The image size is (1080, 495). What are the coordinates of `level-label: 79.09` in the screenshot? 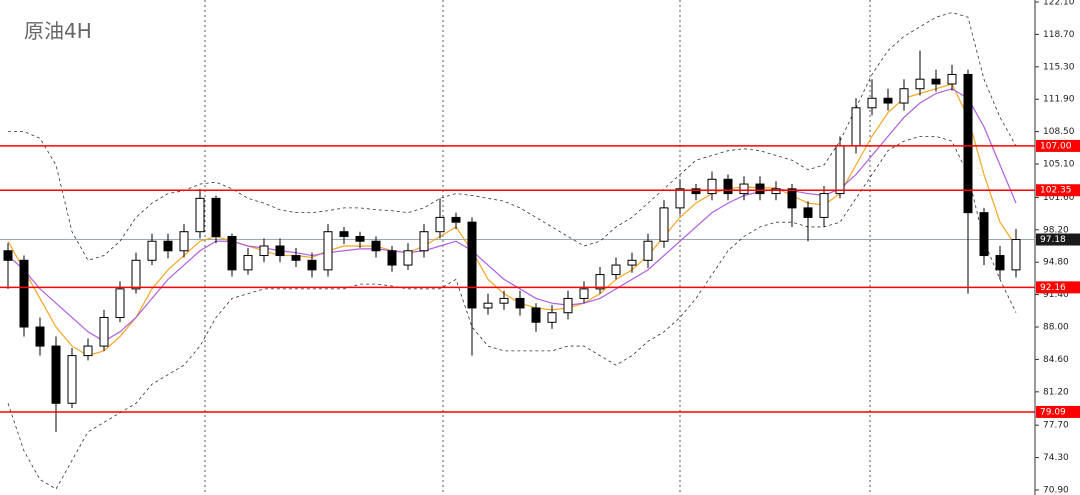 It's located at (1053, 412).